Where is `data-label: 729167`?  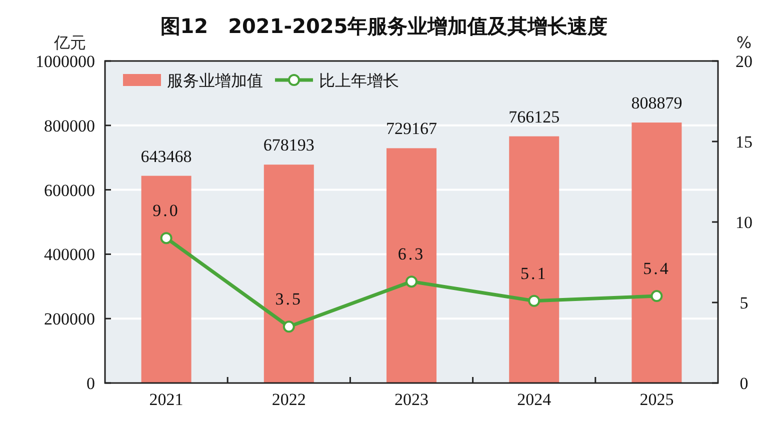 data-label: 729167 is located at coordinates (412, 128).